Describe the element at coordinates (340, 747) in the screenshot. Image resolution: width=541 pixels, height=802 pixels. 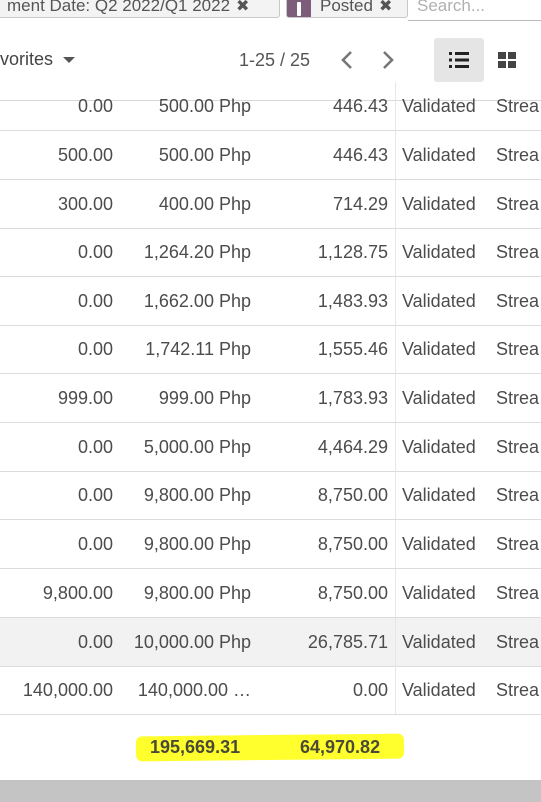
I see `total-amount: 64,970.82` at that location.